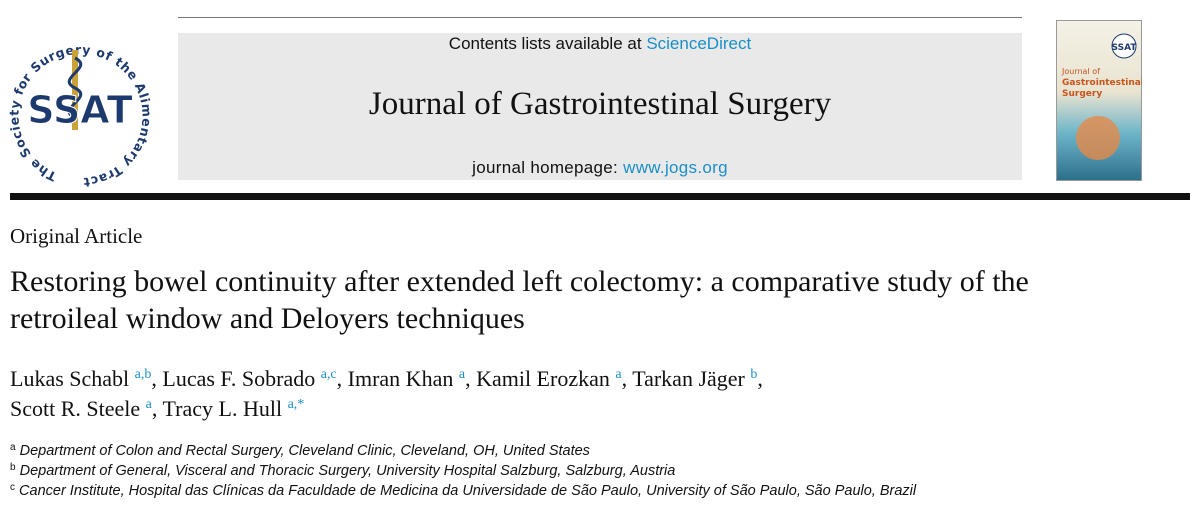 The image size is (1200, 527). I want to click on journal-title: Journal of Gastrointestinal Surgery, so click(600, 104).